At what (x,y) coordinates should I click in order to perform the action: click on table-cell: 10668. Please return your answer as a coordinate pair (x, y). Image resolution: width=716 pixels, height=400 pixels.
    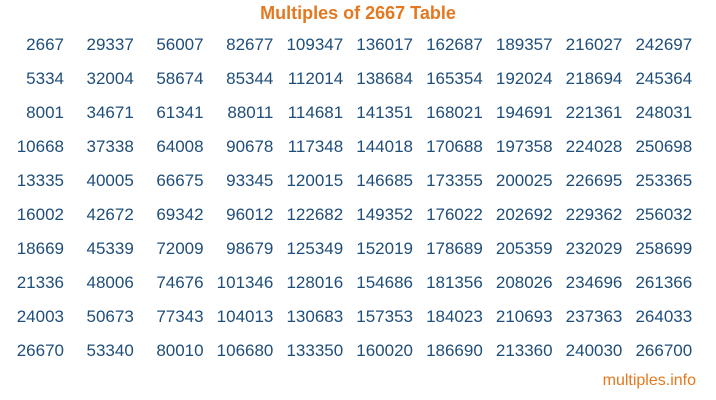
    Looking at the image, I should click on (40, 146).